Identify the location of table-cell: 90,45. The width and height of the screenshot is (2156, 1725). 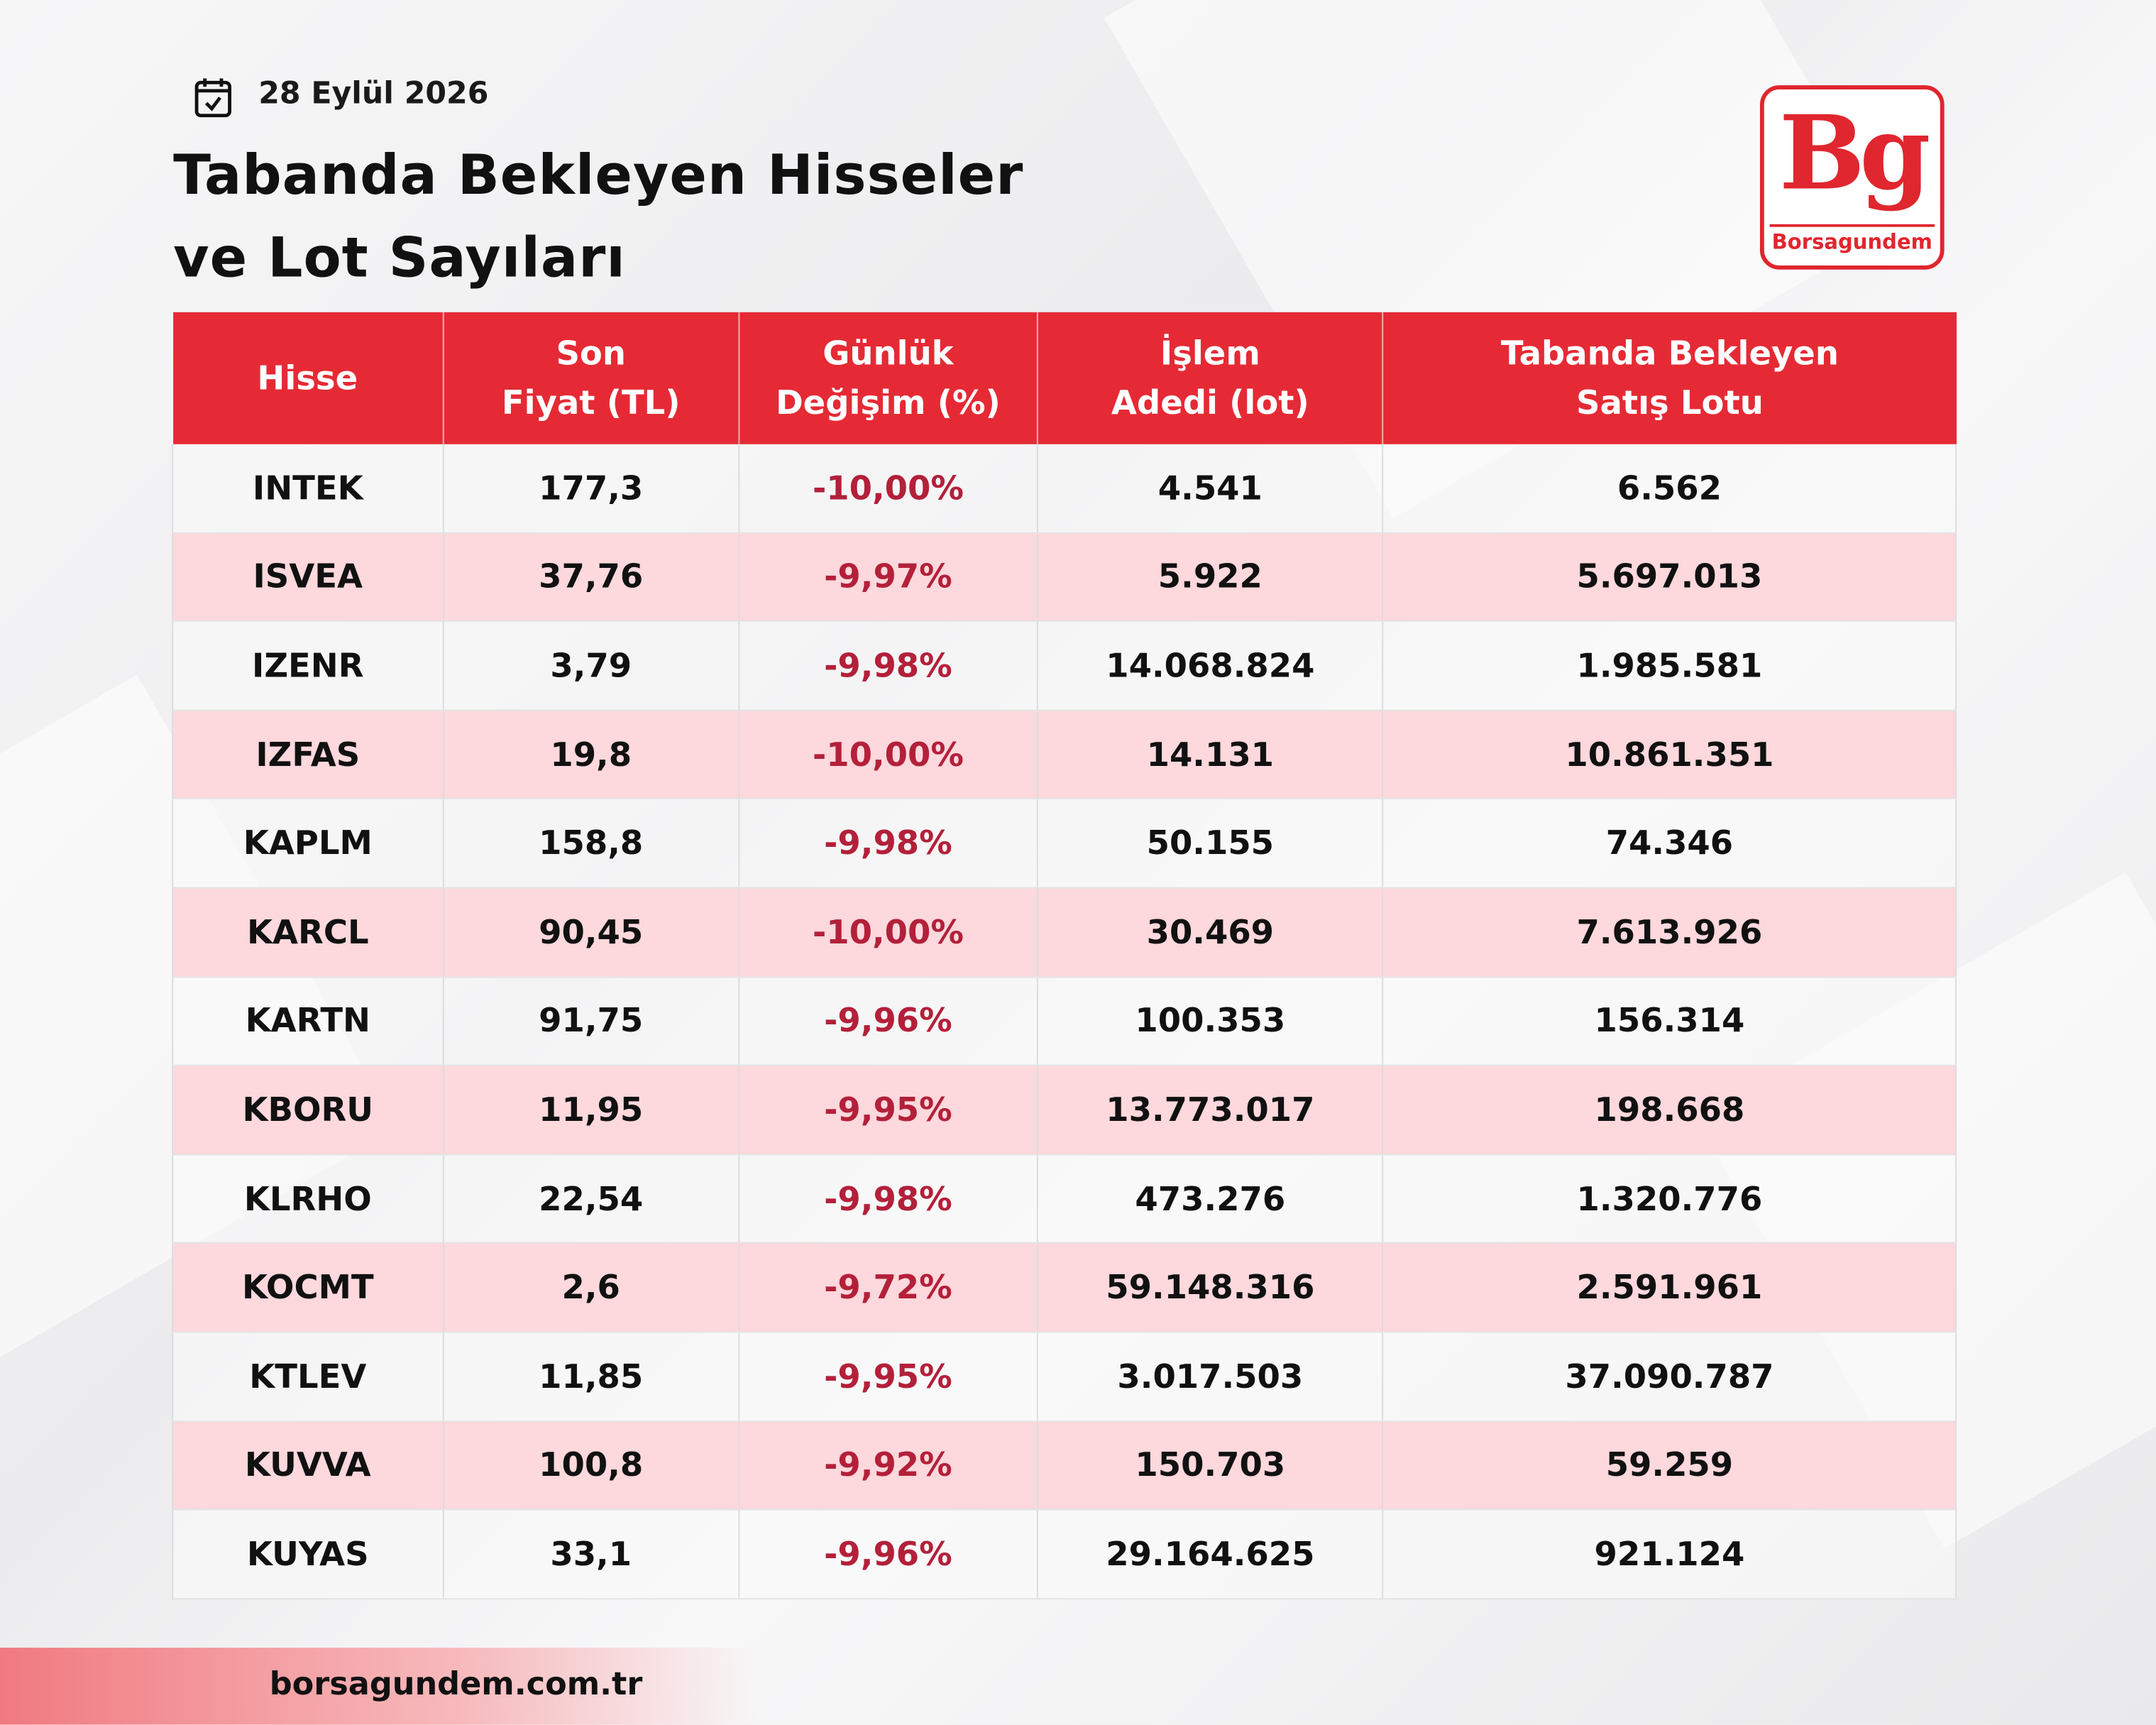
(591, 933).